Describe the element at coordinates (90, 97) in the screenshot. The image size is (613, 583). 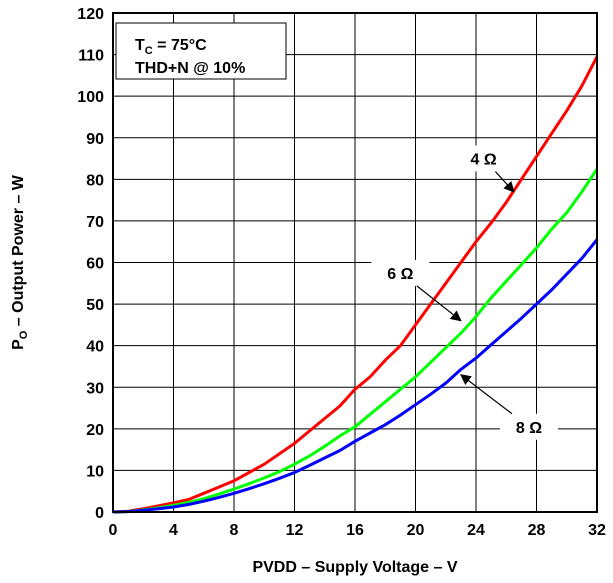
I see `y-tick-label-100: 100` at that location.